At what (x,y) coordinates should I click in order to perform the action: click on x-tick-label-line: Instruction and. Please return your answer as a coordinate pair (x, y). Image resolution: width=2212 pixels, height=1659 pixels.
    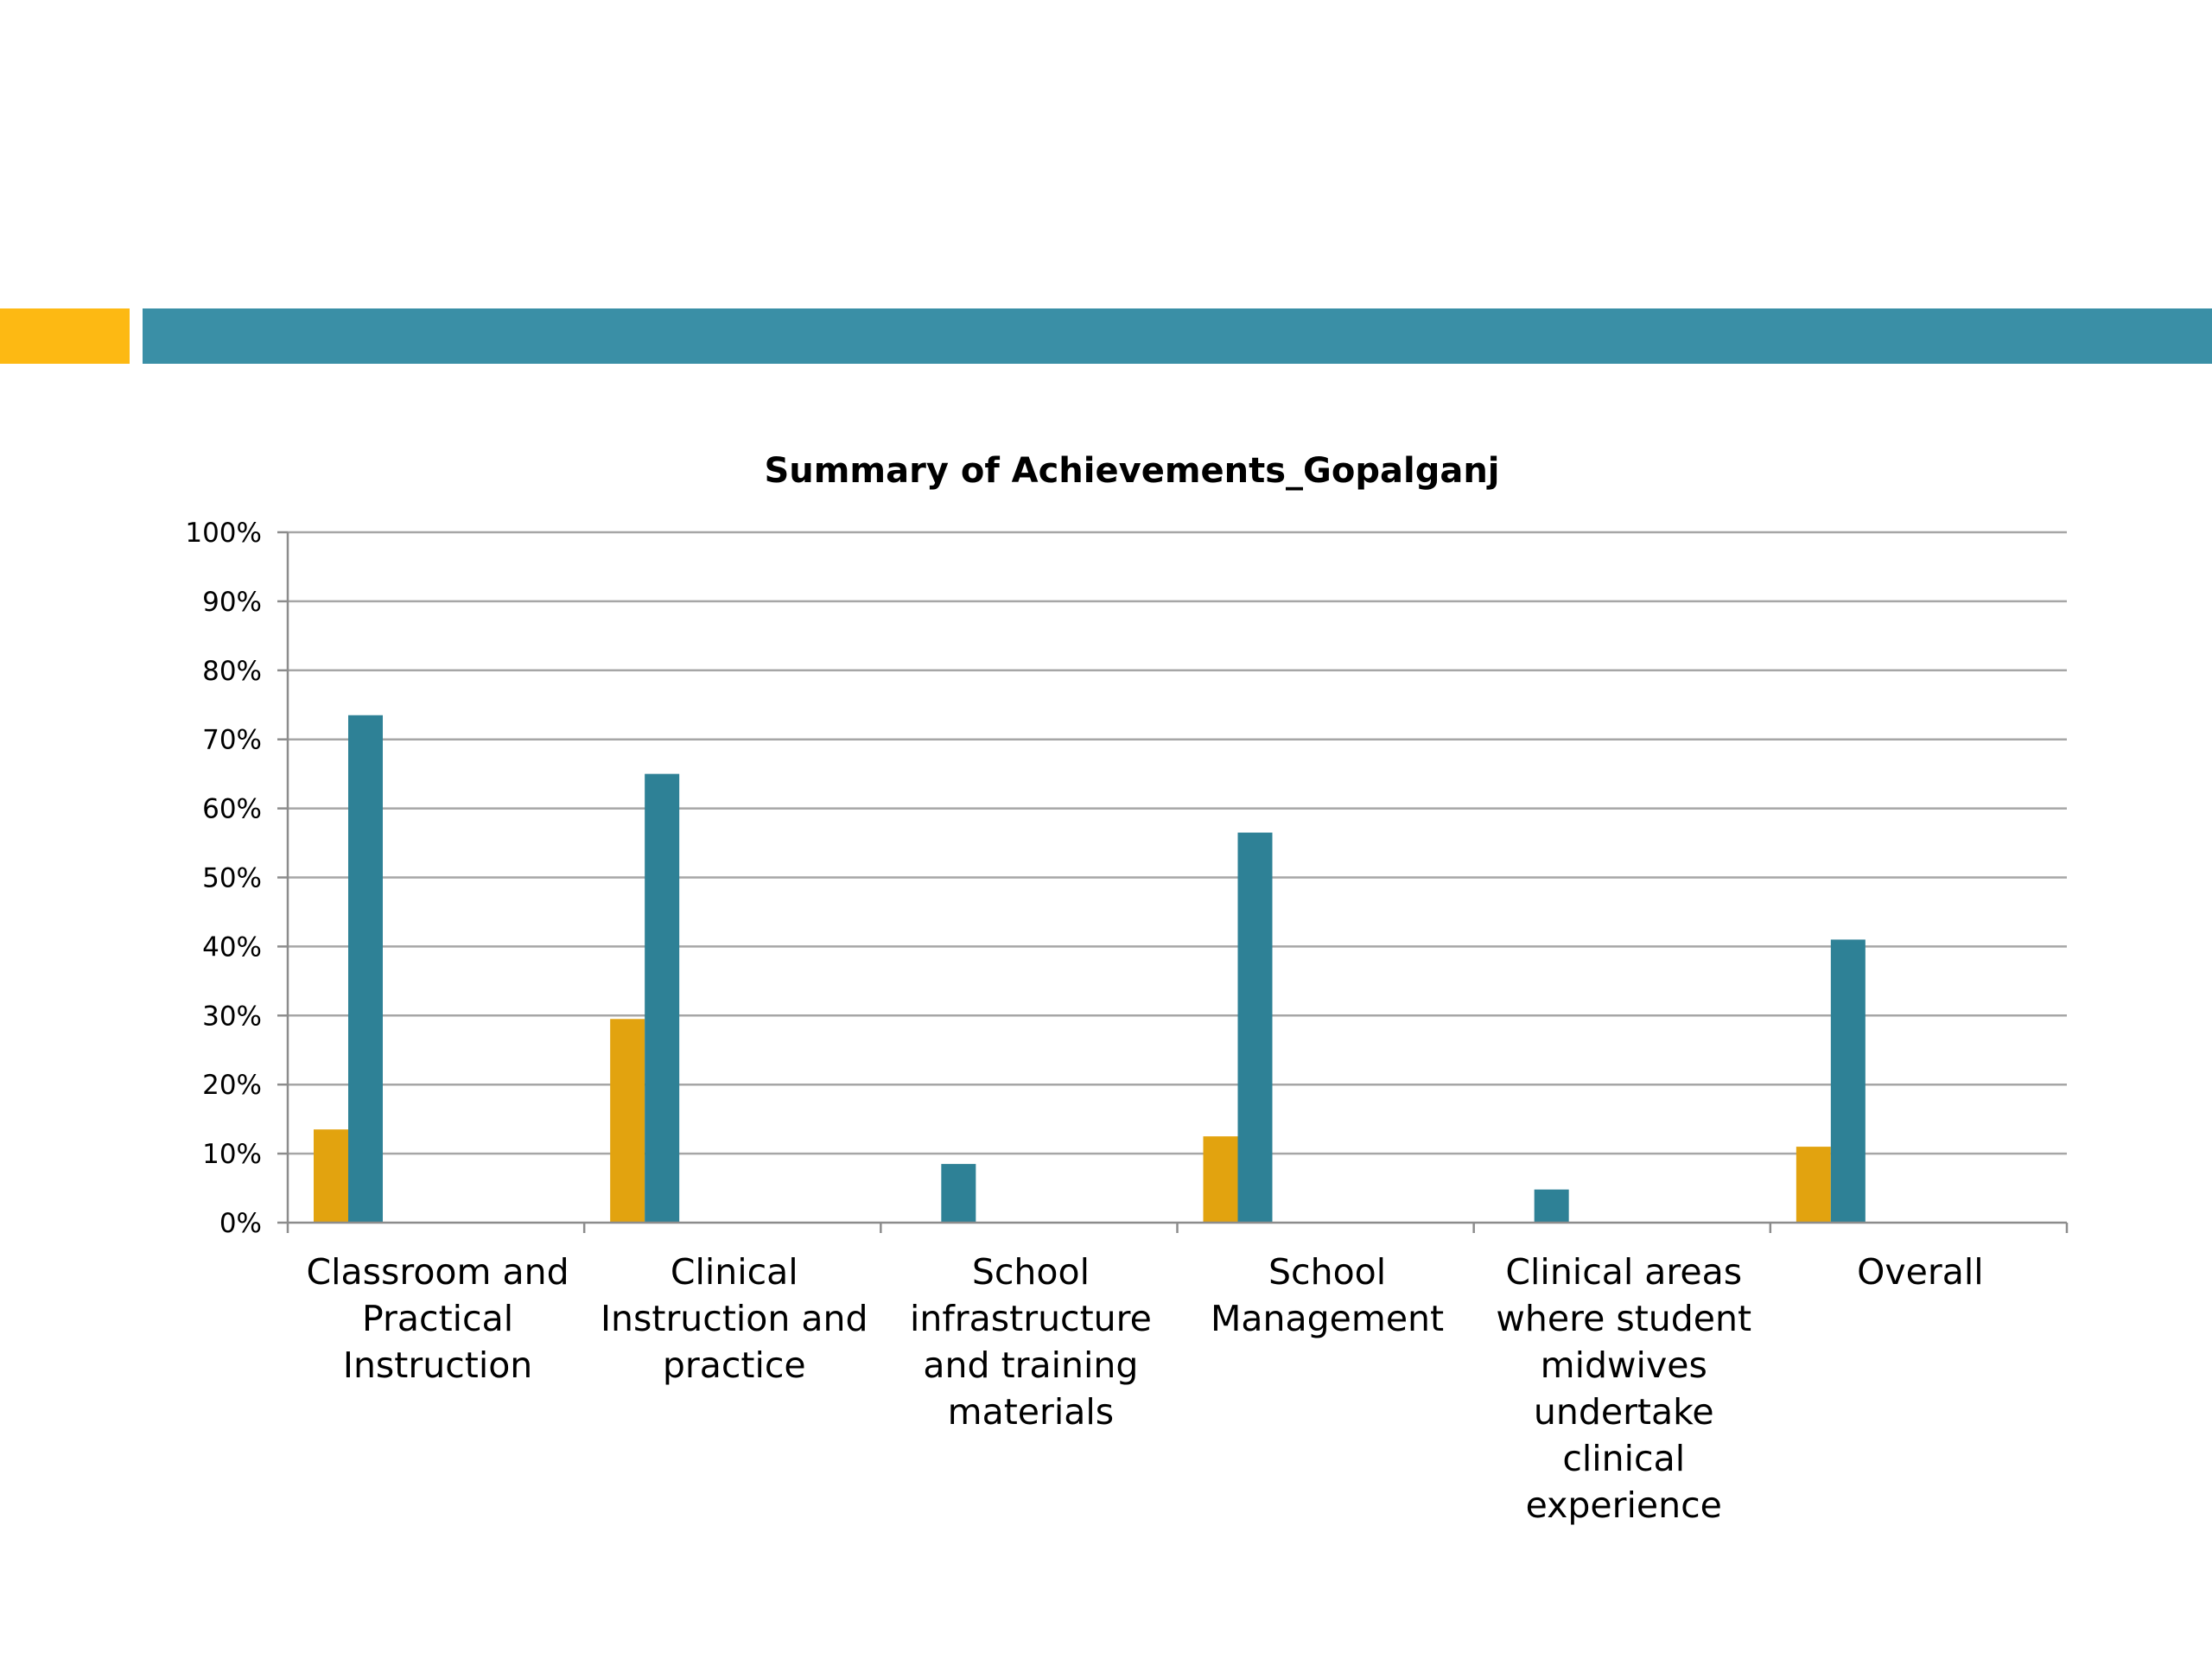
    Looking at the image, I should click on (734, 1318).